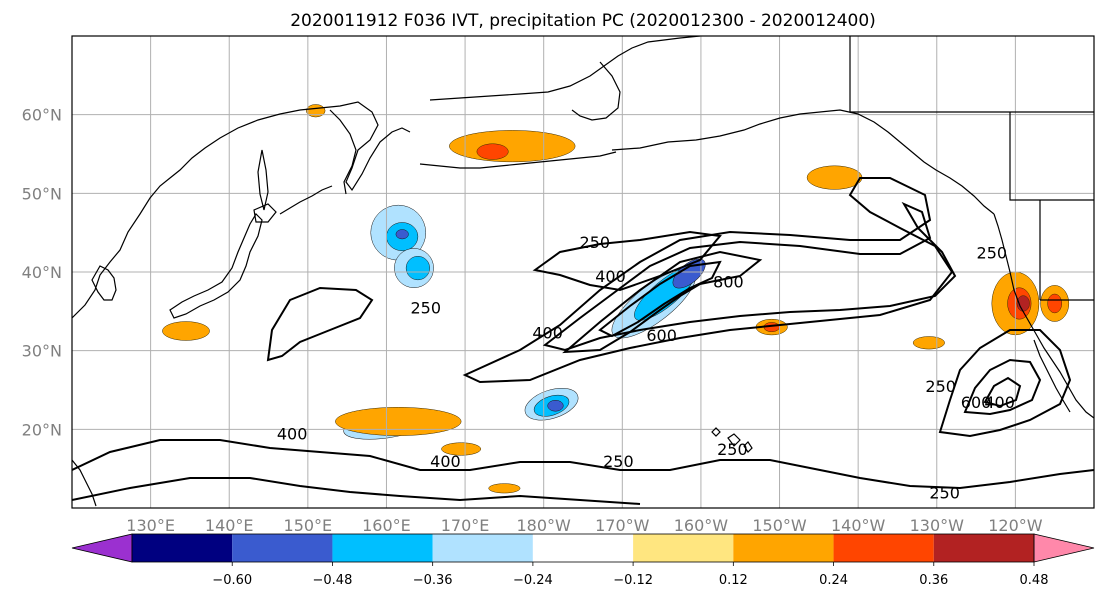 This screenshot has height=601, width=1105. What do you see at coordinates (803, 162) in the screenshot?
I see `coast-alaska-south` at bounding box center [803, 162].